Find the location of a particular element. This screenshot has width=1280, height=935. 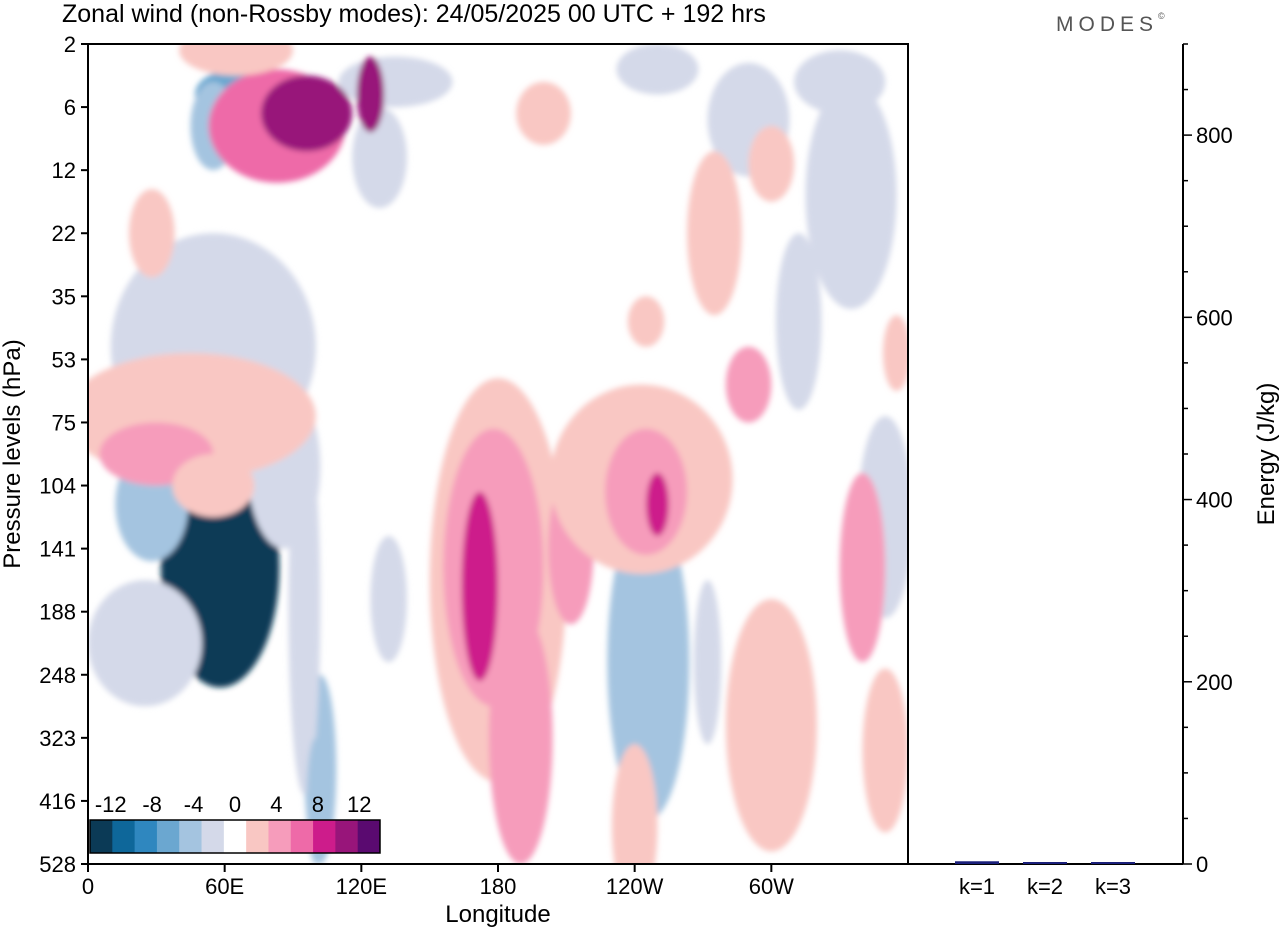

modes-brand-mark: © is located at coordinates (1161, 16).